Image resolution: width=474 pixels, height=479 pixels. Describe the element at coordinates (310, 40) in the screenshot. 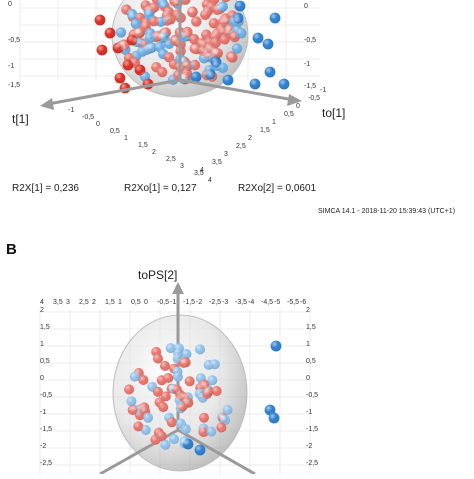

I see `z-tick-label: -0,5` at that location.